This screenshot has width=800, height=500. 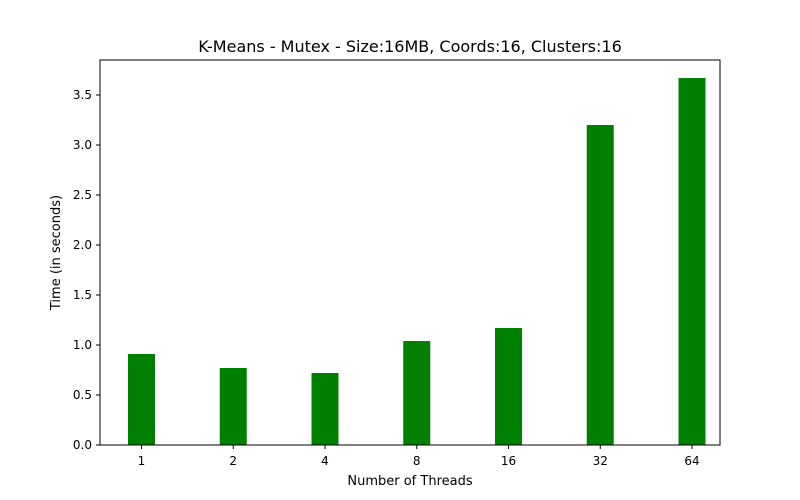 What do you see at coordinates (409, 481) in the screenshot?
I see `x-axis-label: Number of Threads` at bounding box center [409, 481].